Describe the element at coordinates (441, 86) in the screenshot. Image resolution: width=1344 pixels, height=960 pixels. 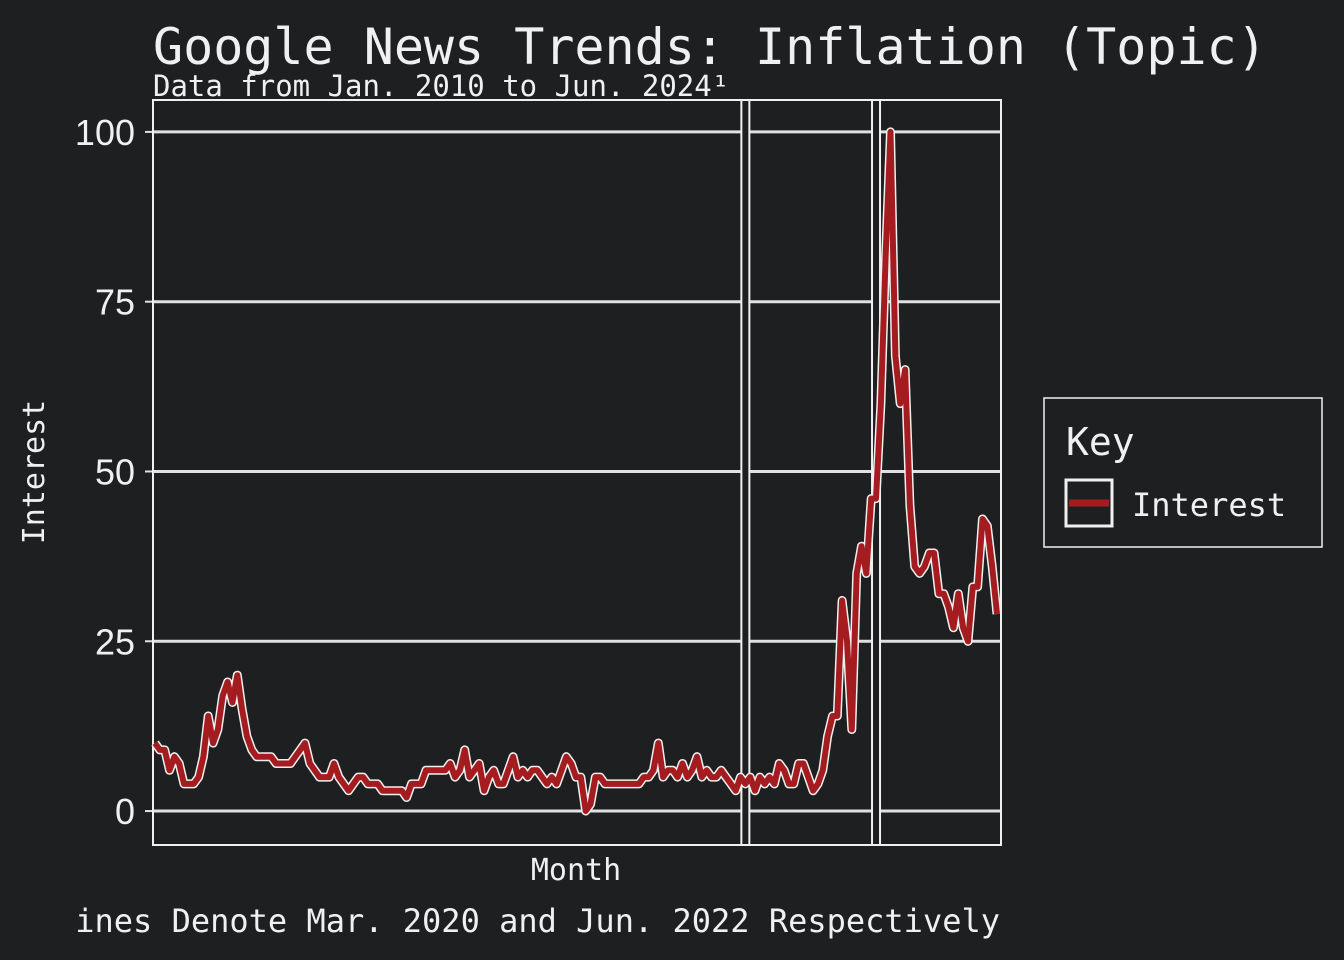
I see `chart-subtitle: Data from Jan. 2010 to Jun. 2024¹` at that location.